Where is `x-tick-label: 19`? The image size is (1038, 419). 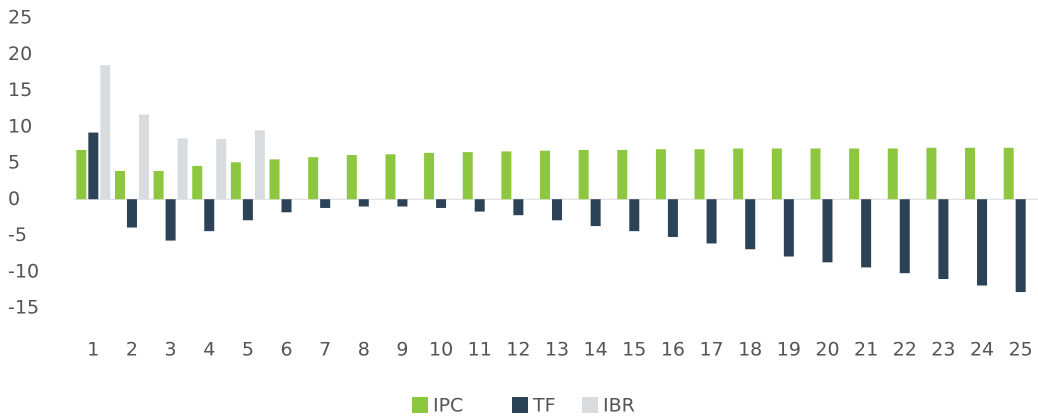
x-tick-label: 19 is located at coordinates (789, 350).